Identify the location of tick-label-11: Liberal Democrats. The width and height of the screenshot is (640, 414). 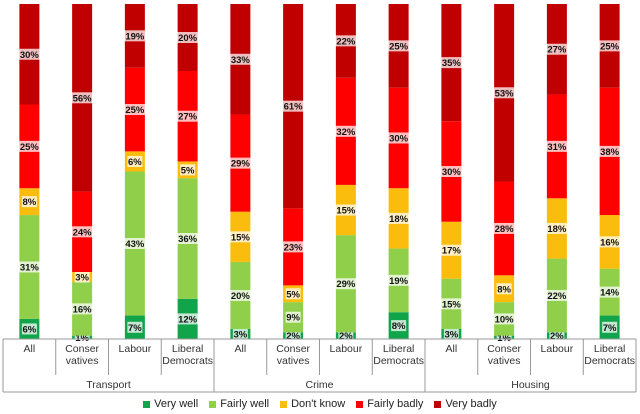
(609, 355).